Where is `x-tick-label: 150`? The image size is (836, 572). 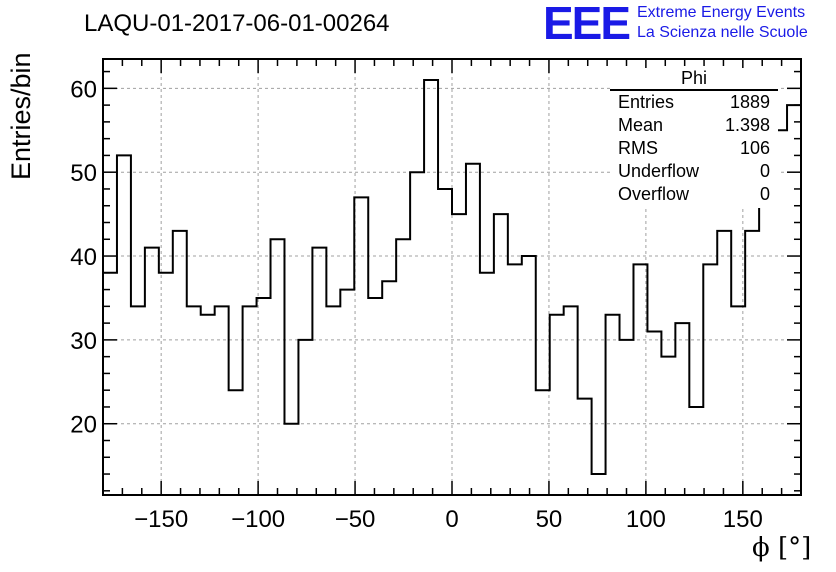 x-tick-label: 150 is located at coordinates (743, 519).